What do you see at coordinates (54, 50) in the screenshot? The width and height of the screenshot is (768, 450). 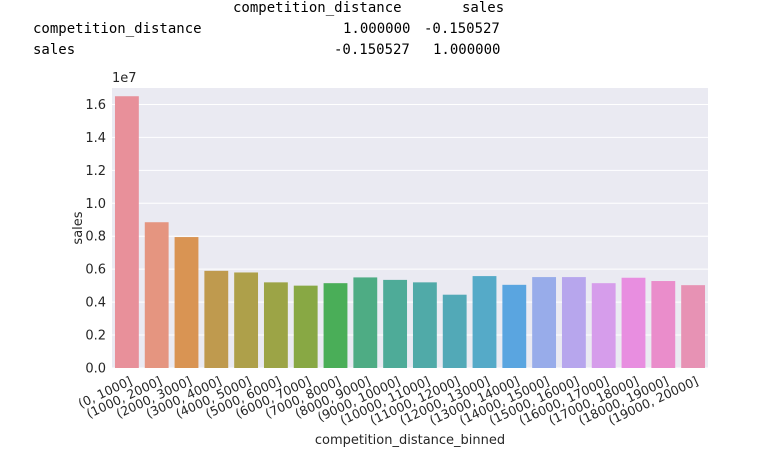 I see `corr-row-label-sales: sales` at bounding box center [54, 50].